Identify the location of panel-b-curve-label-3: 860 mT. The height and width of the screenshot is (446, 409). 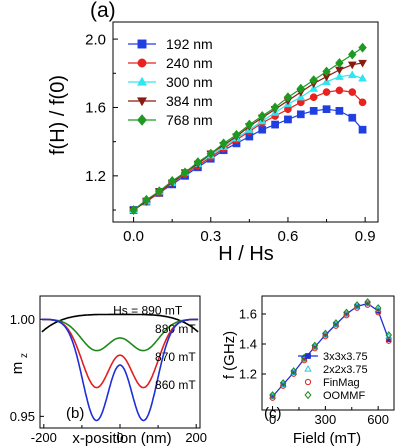
(175, 385).